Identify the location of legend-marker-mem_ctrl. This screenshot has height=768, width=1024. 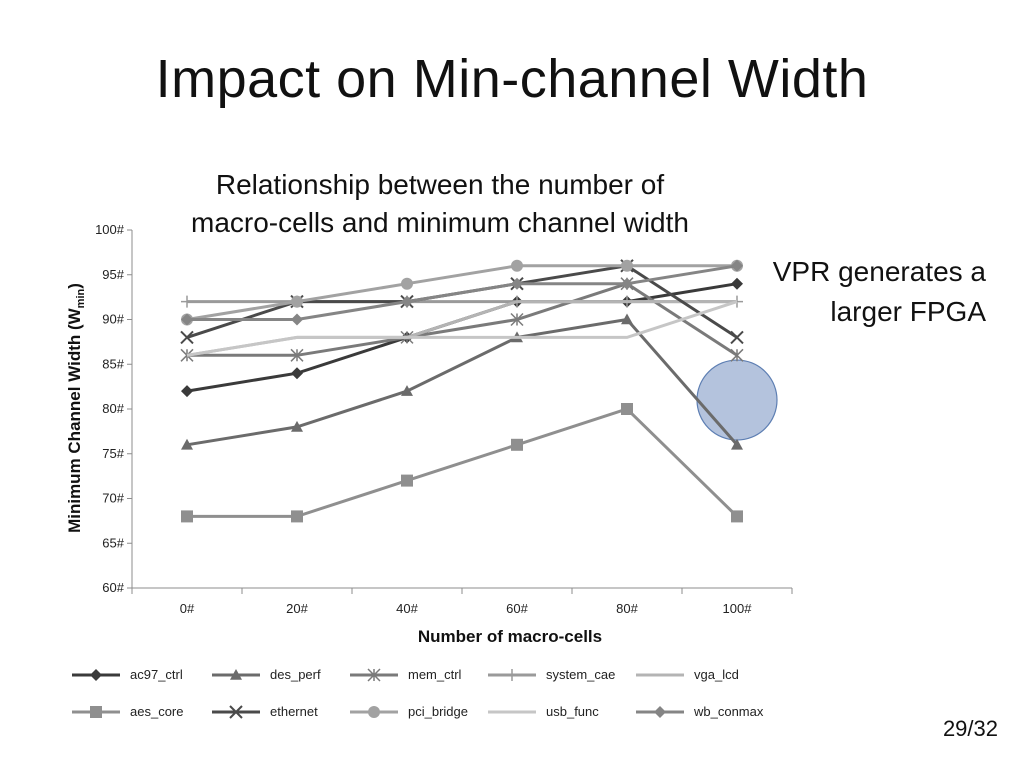
(374, 675).